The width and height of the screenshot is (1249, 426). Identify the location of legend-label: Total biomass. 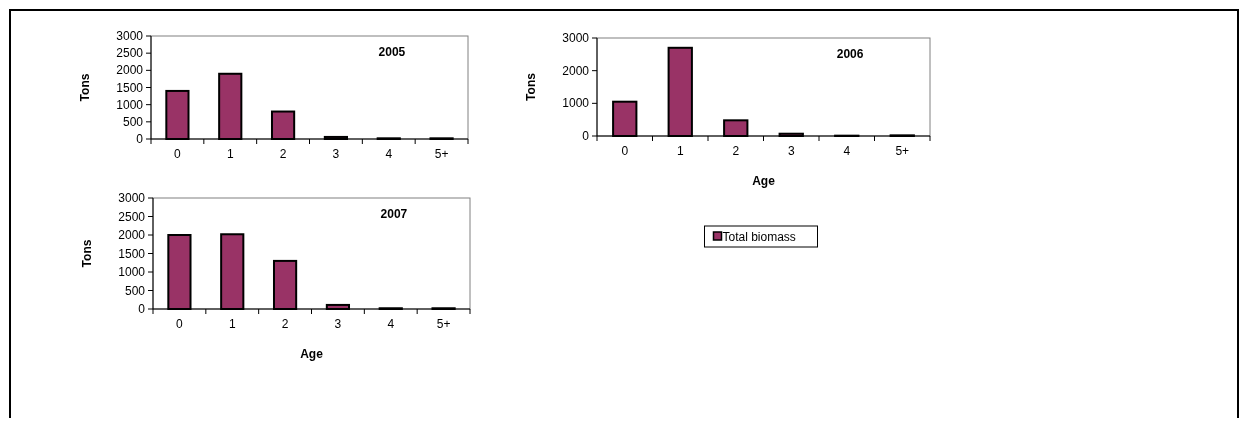
(759, 237).